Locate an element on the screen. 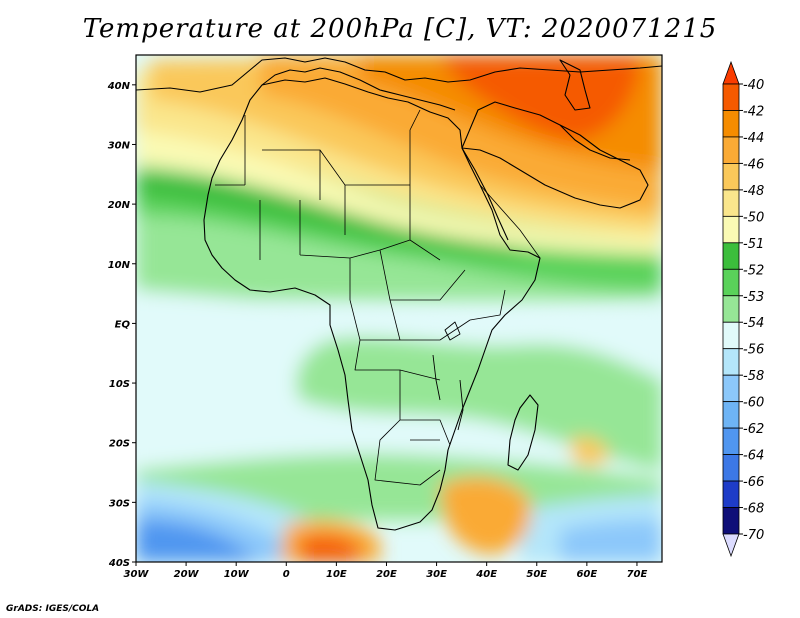 The height and width of the screenshot is (618, 800). lat-tick-label: 20N is located at coordinates (119, 205).